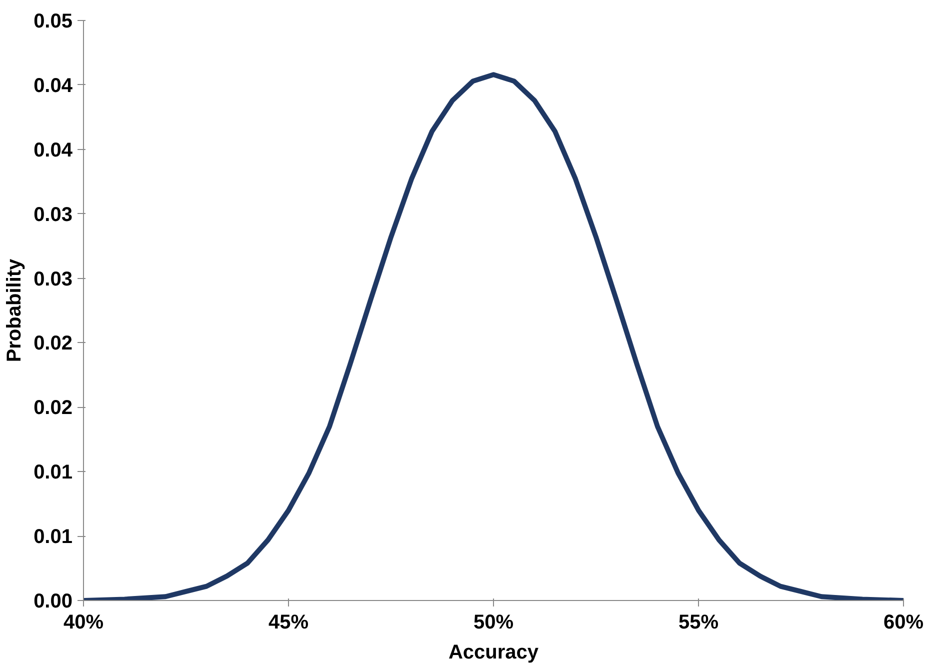  I want to click on x-axis-title: Accuracy, so click(494, 653).